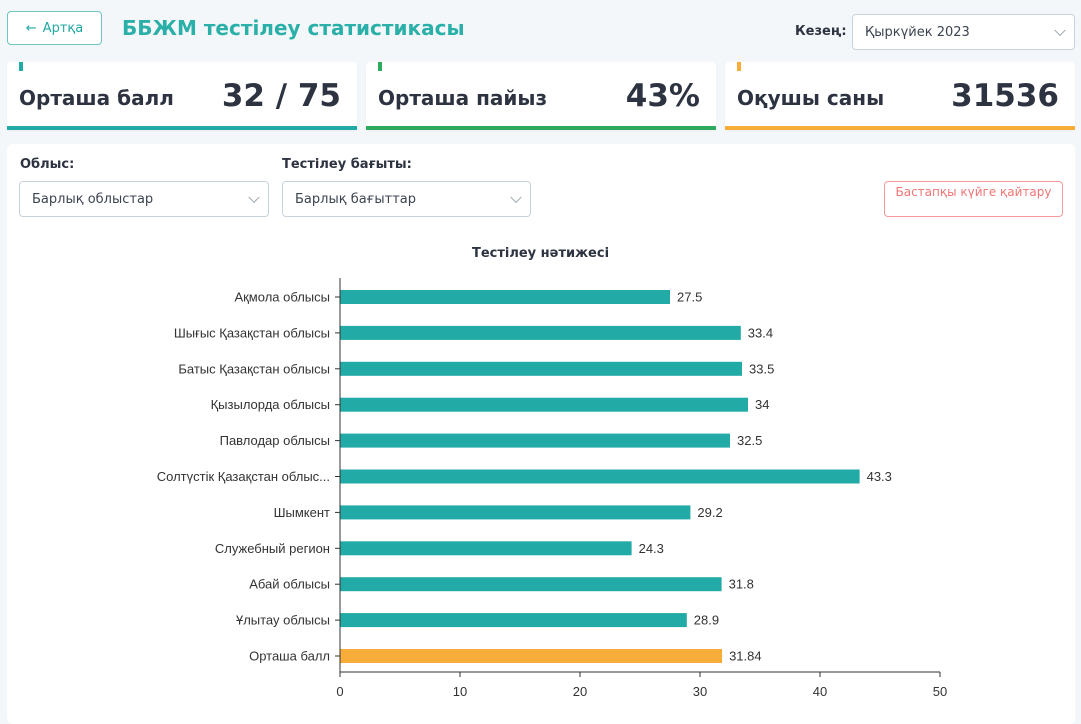 The width and height of the screenshot is (1081, 724). I want to click on value-label: 43.3, so click(879, 476).